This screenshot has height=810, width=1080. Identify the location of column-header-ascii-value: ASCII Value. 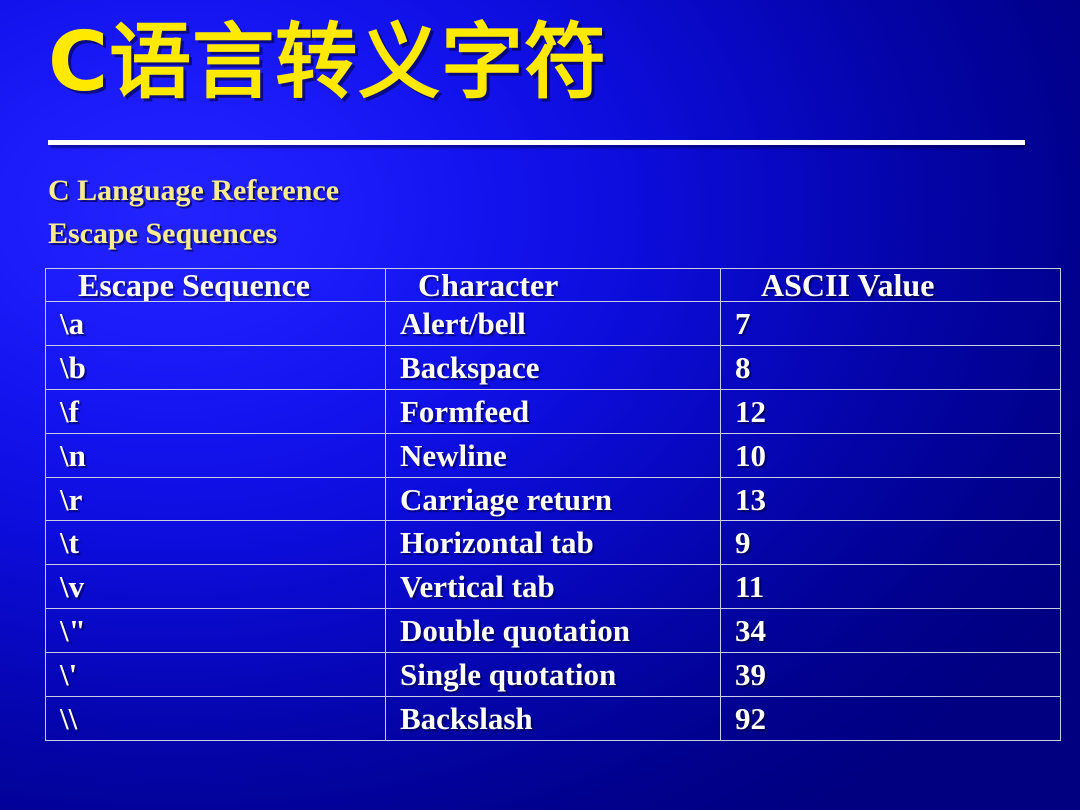
(890, 285).